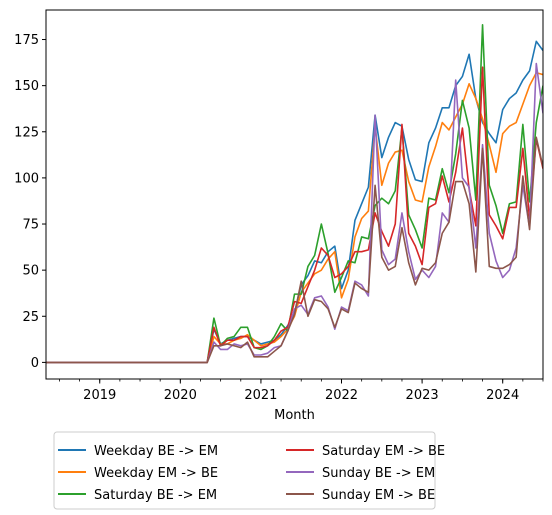 The width and height of the screenshot is (552, 515). What do you see at coordinates (26, 178) in the screenshot?
I see `y-tick-label: 100` at bounding box center [26, 178].